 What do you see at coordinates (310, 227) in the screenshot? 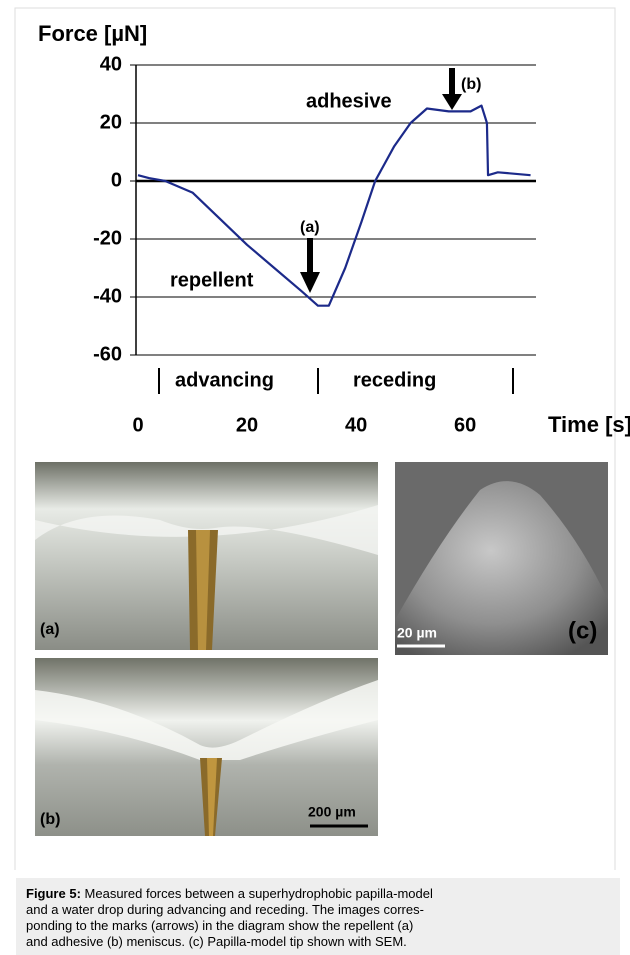
I see `annotation: (a)` at bounding box center [310, 227].